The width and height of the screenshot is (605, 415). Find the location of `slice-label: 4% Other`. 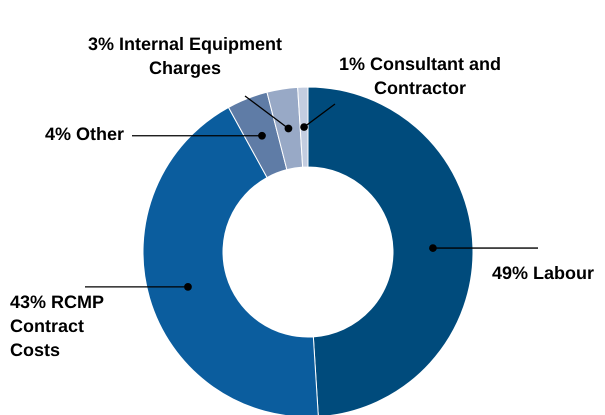

slice-label: 4% Other is located at coordinates (84, 134).